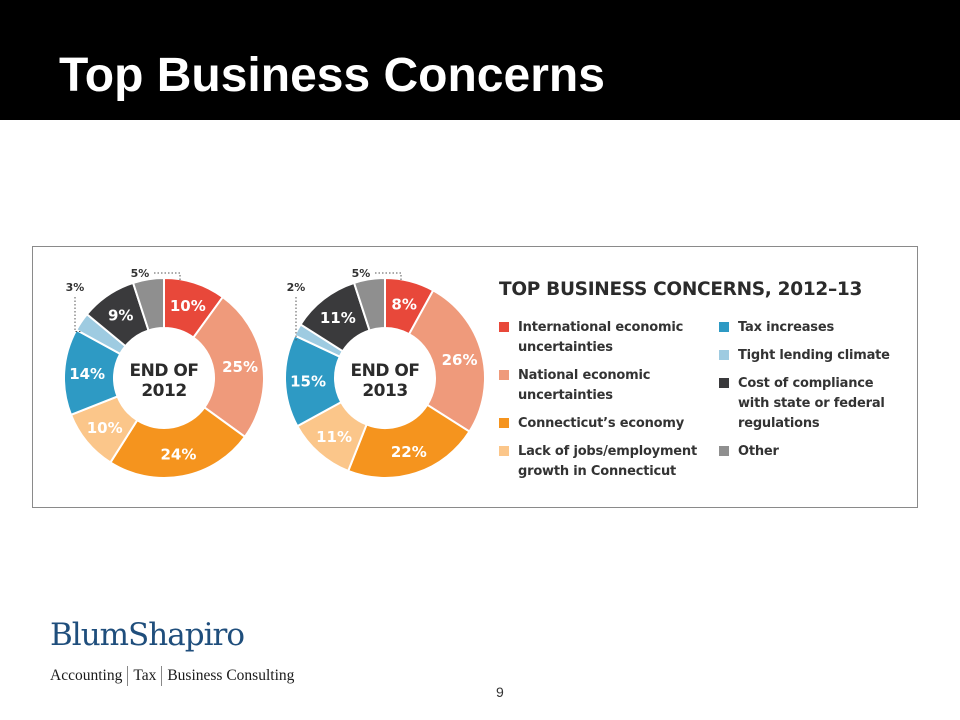 The image size is (960, 720). I want to click on slice-label: 8%, so click(403, 304).